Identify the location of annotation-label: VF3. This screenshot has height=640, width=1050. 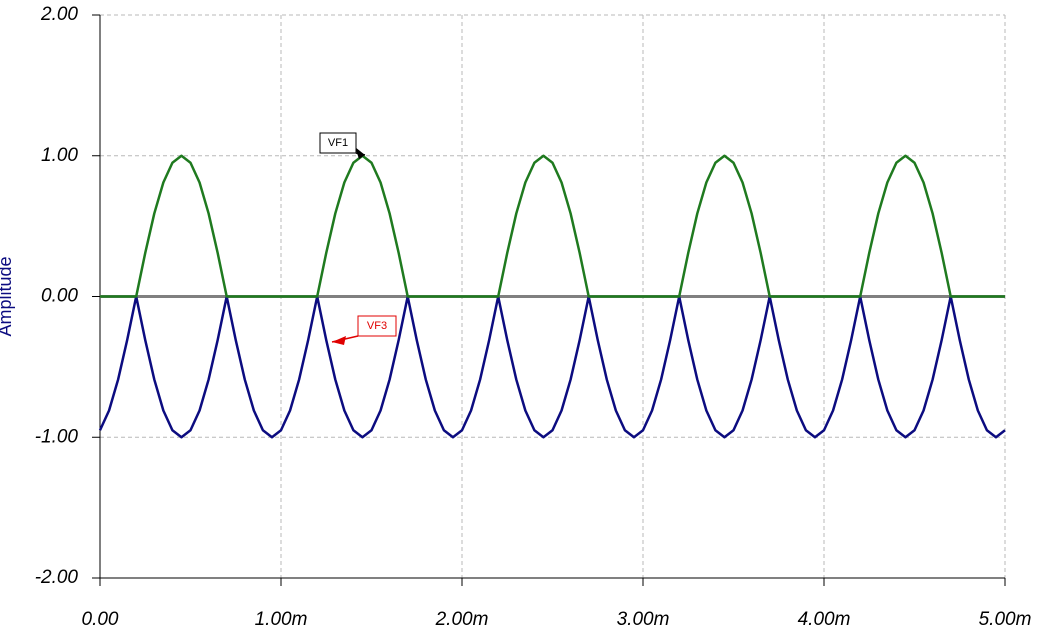
(377, 326).